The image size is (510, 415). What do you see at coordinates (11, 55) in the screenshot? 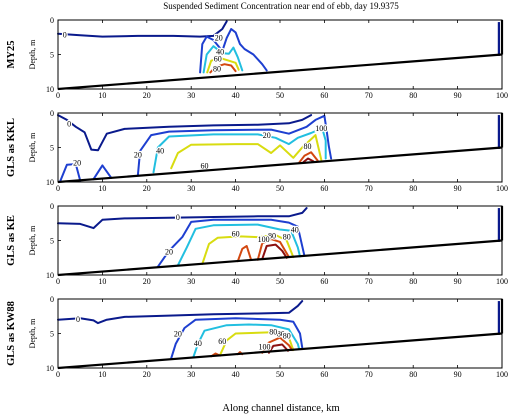
I see `model-label: MY25` at bounding box center [11, 55].